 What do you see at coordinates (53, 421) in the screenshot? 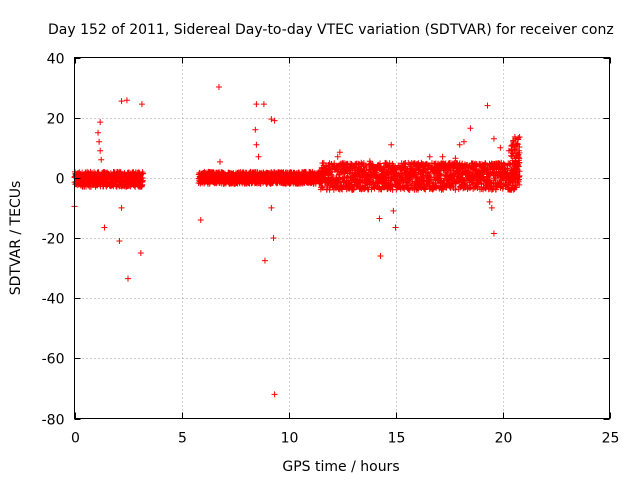
I see `y-tick-label: -80` at bounding box center [53, 421].